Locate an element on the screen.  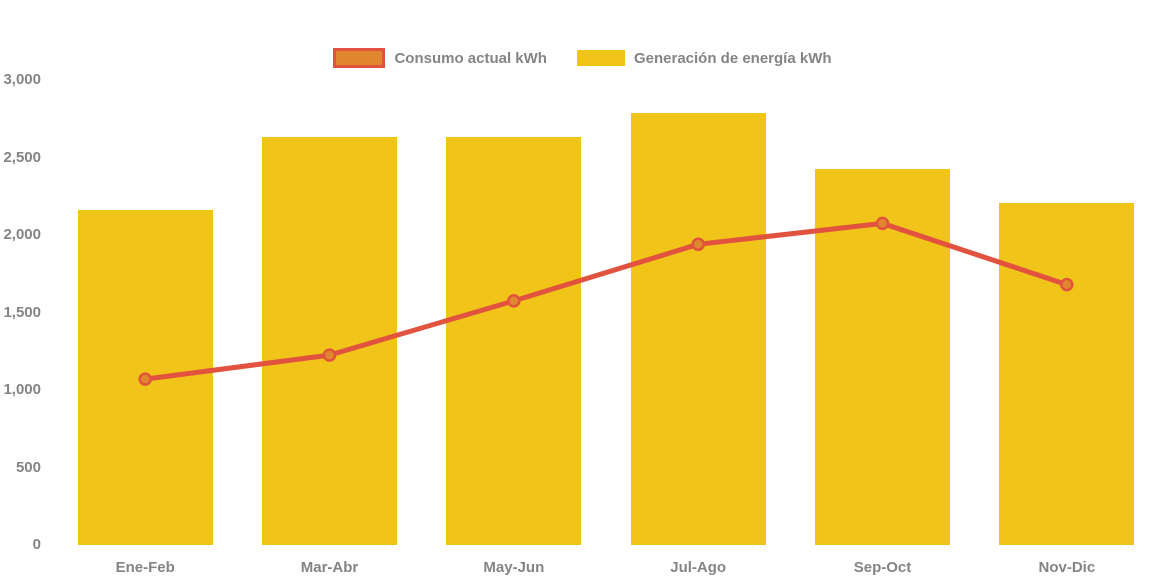
x-tick-label-mar-abr: Mar-Abr is located at coordinates (329, 567).